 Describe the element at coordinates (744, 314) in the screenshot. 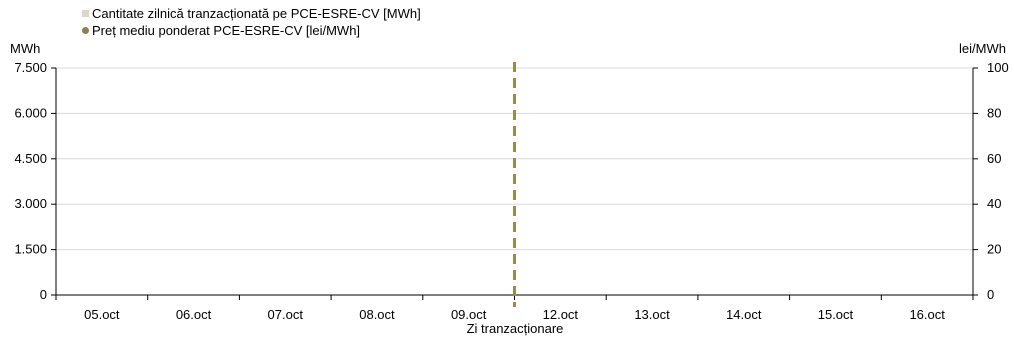

I see `x-tick-label: 14.oct` at that location.